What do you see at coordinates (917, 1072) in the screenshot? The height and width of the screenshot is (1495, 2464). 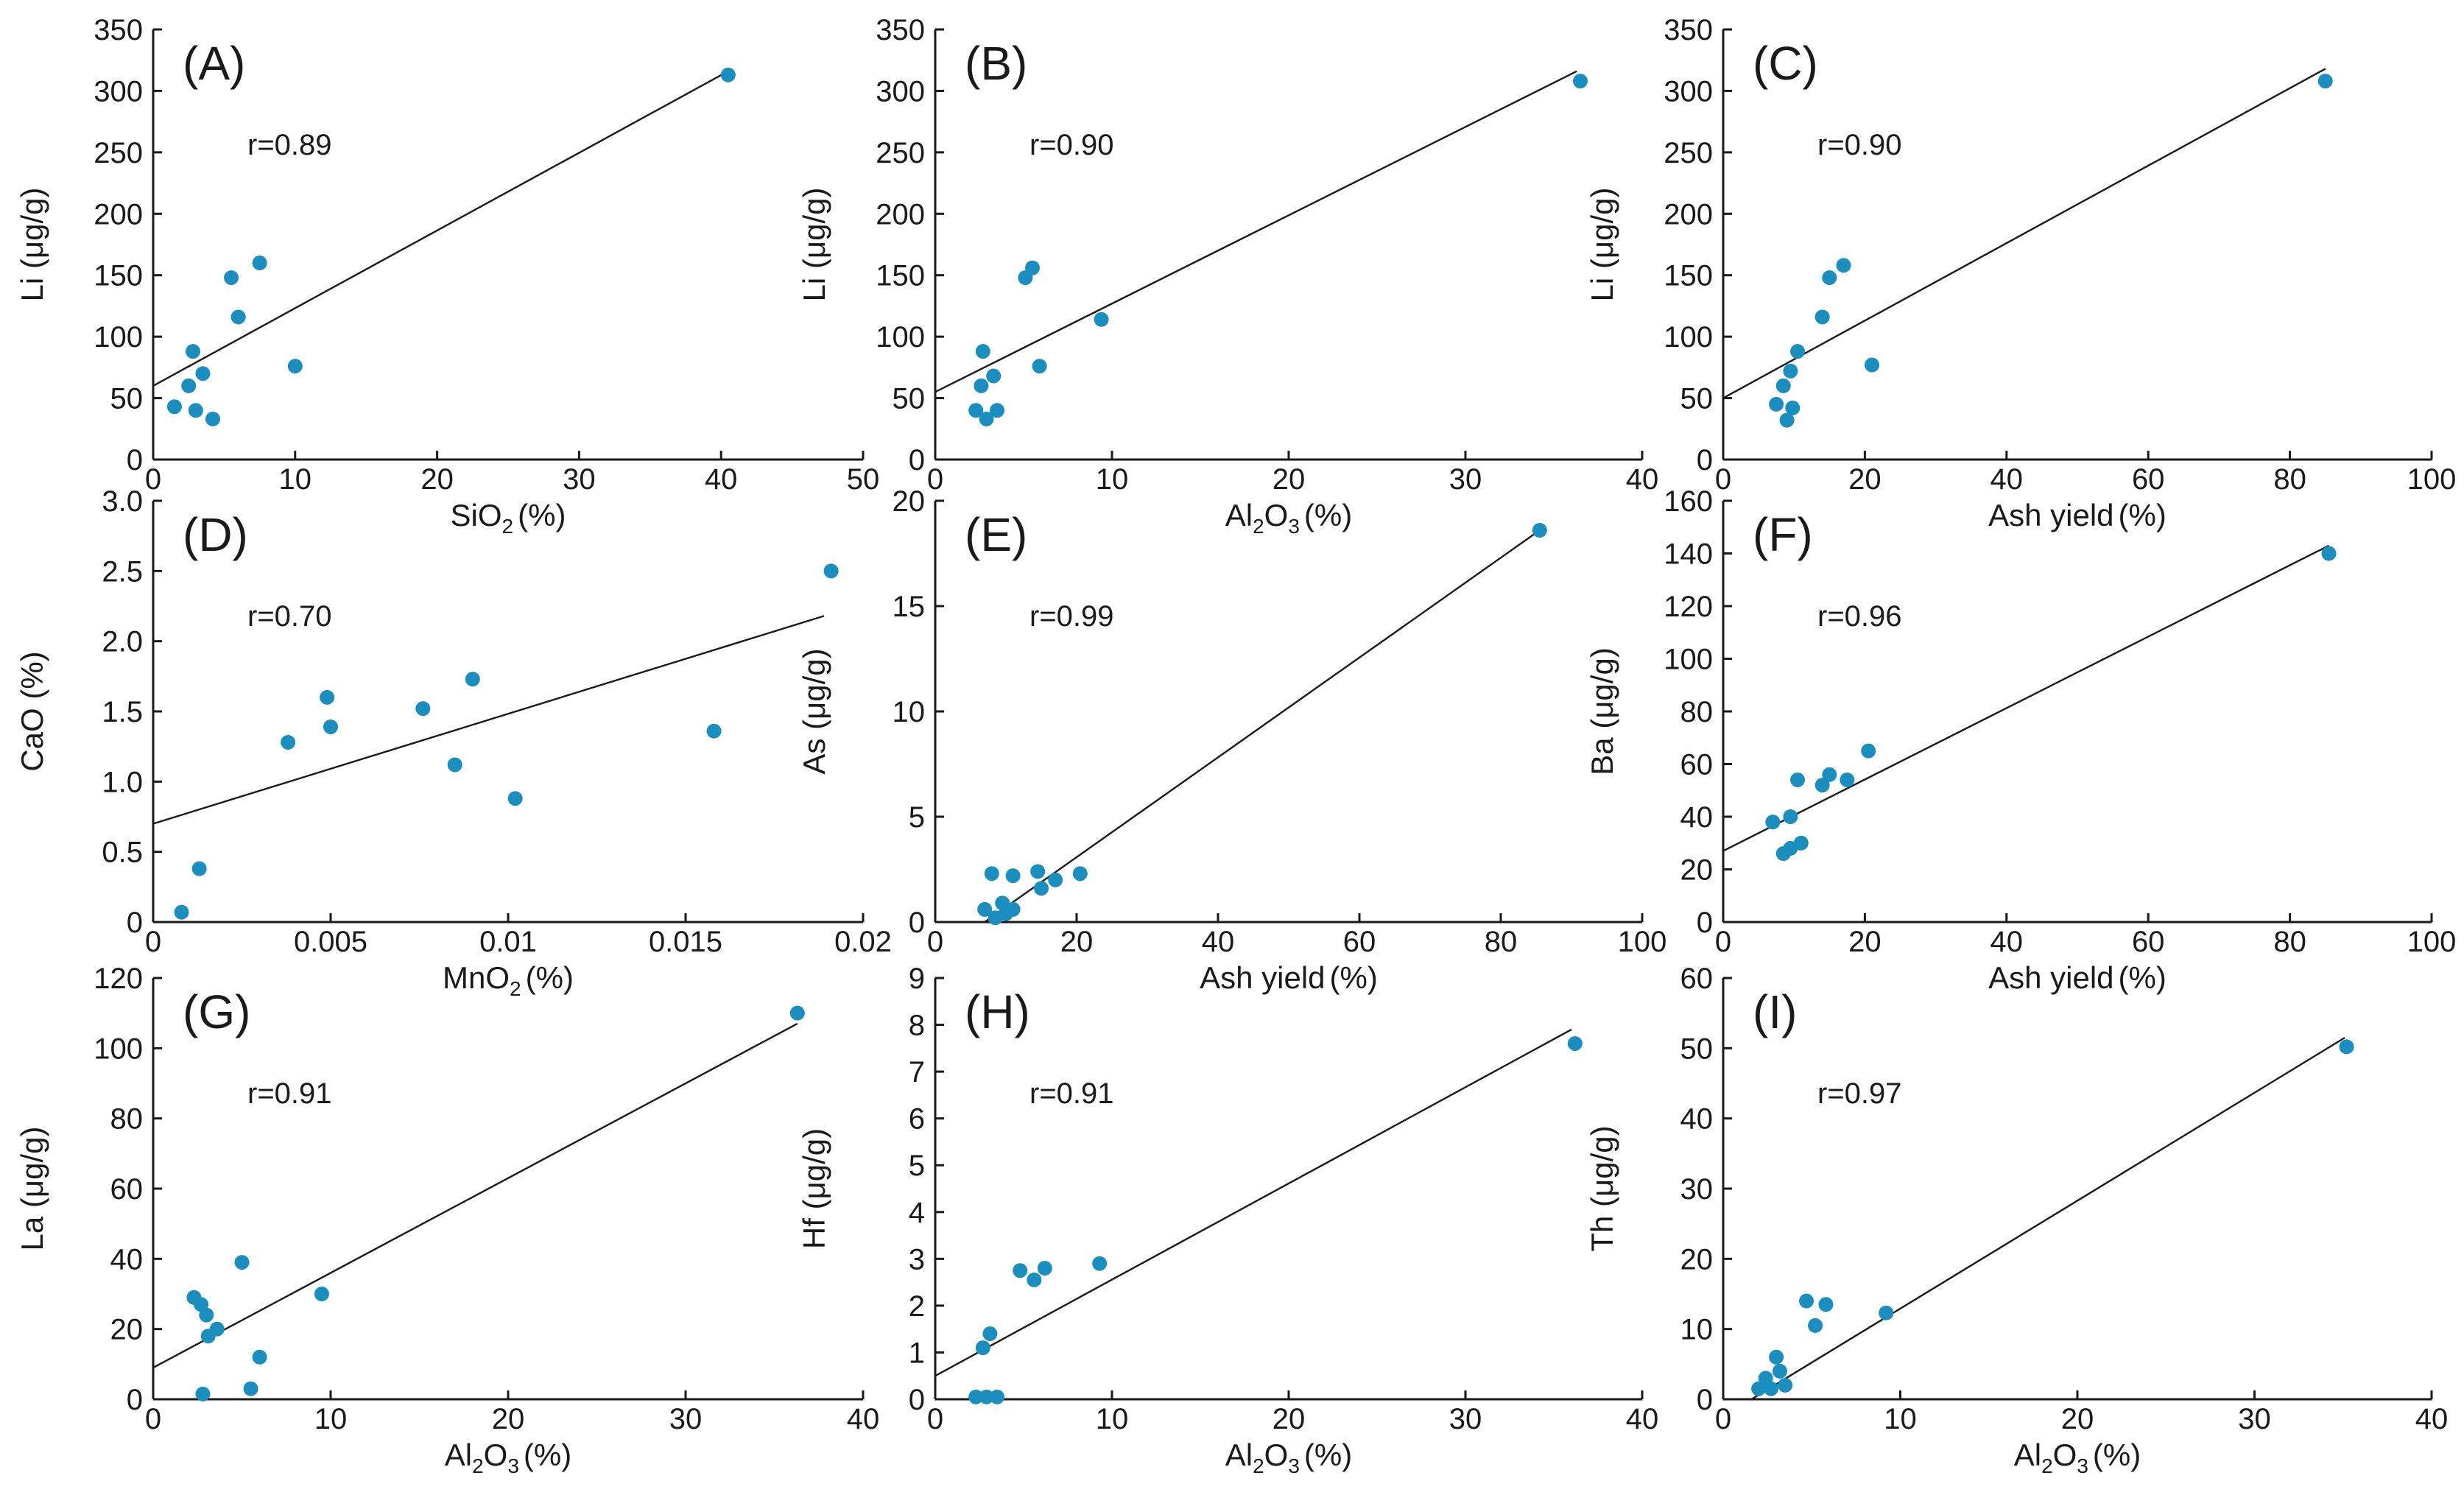 I see `y-tick-label: 7` at bounding box center [917, 1072].